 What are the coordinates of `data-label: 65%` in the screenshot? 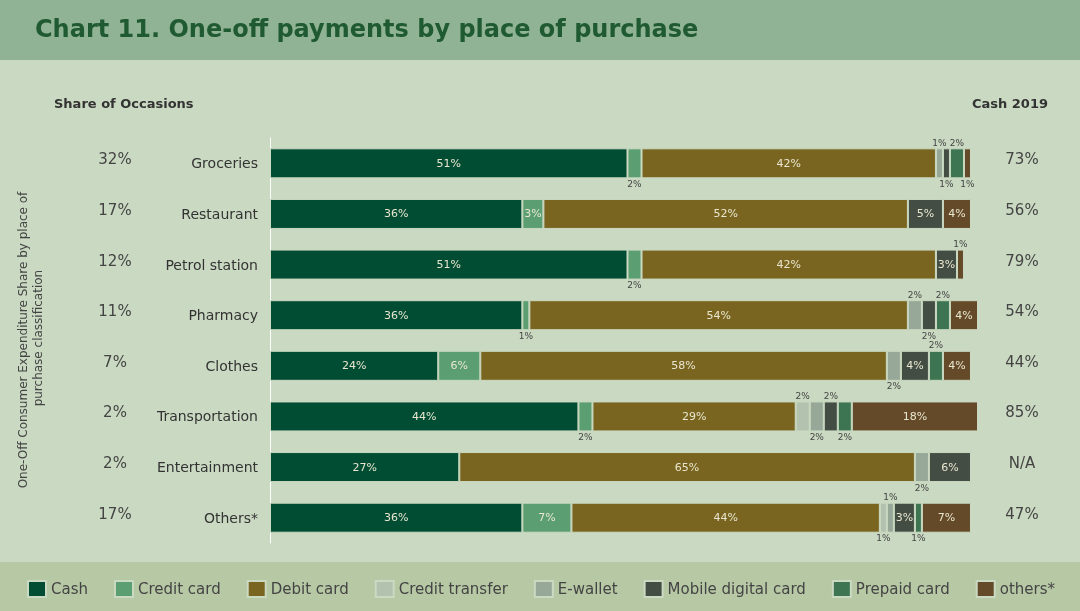 It's located at (687, 467).